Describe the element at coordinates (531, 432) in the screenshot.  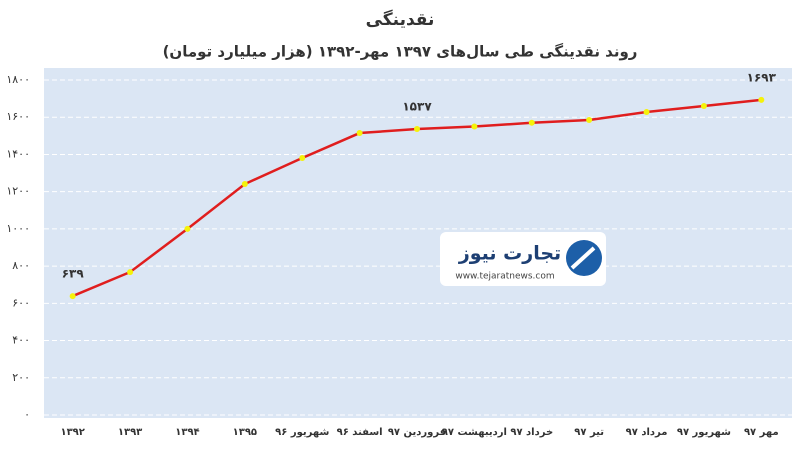
I see `x-tick-label: خرداد ۹۷` at that location.